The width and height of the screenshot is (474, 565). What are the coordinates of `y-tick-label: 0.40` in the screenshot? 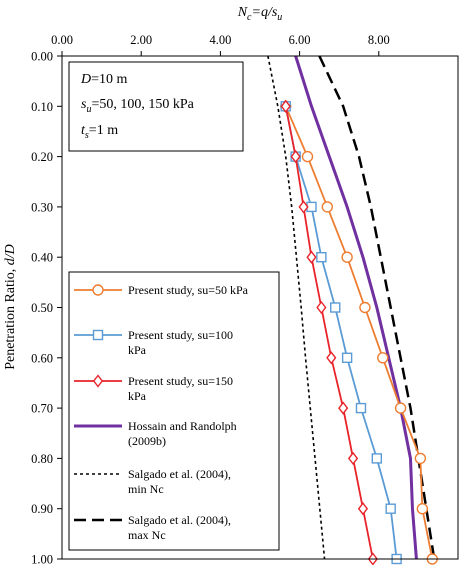 It's located at (42, 258).